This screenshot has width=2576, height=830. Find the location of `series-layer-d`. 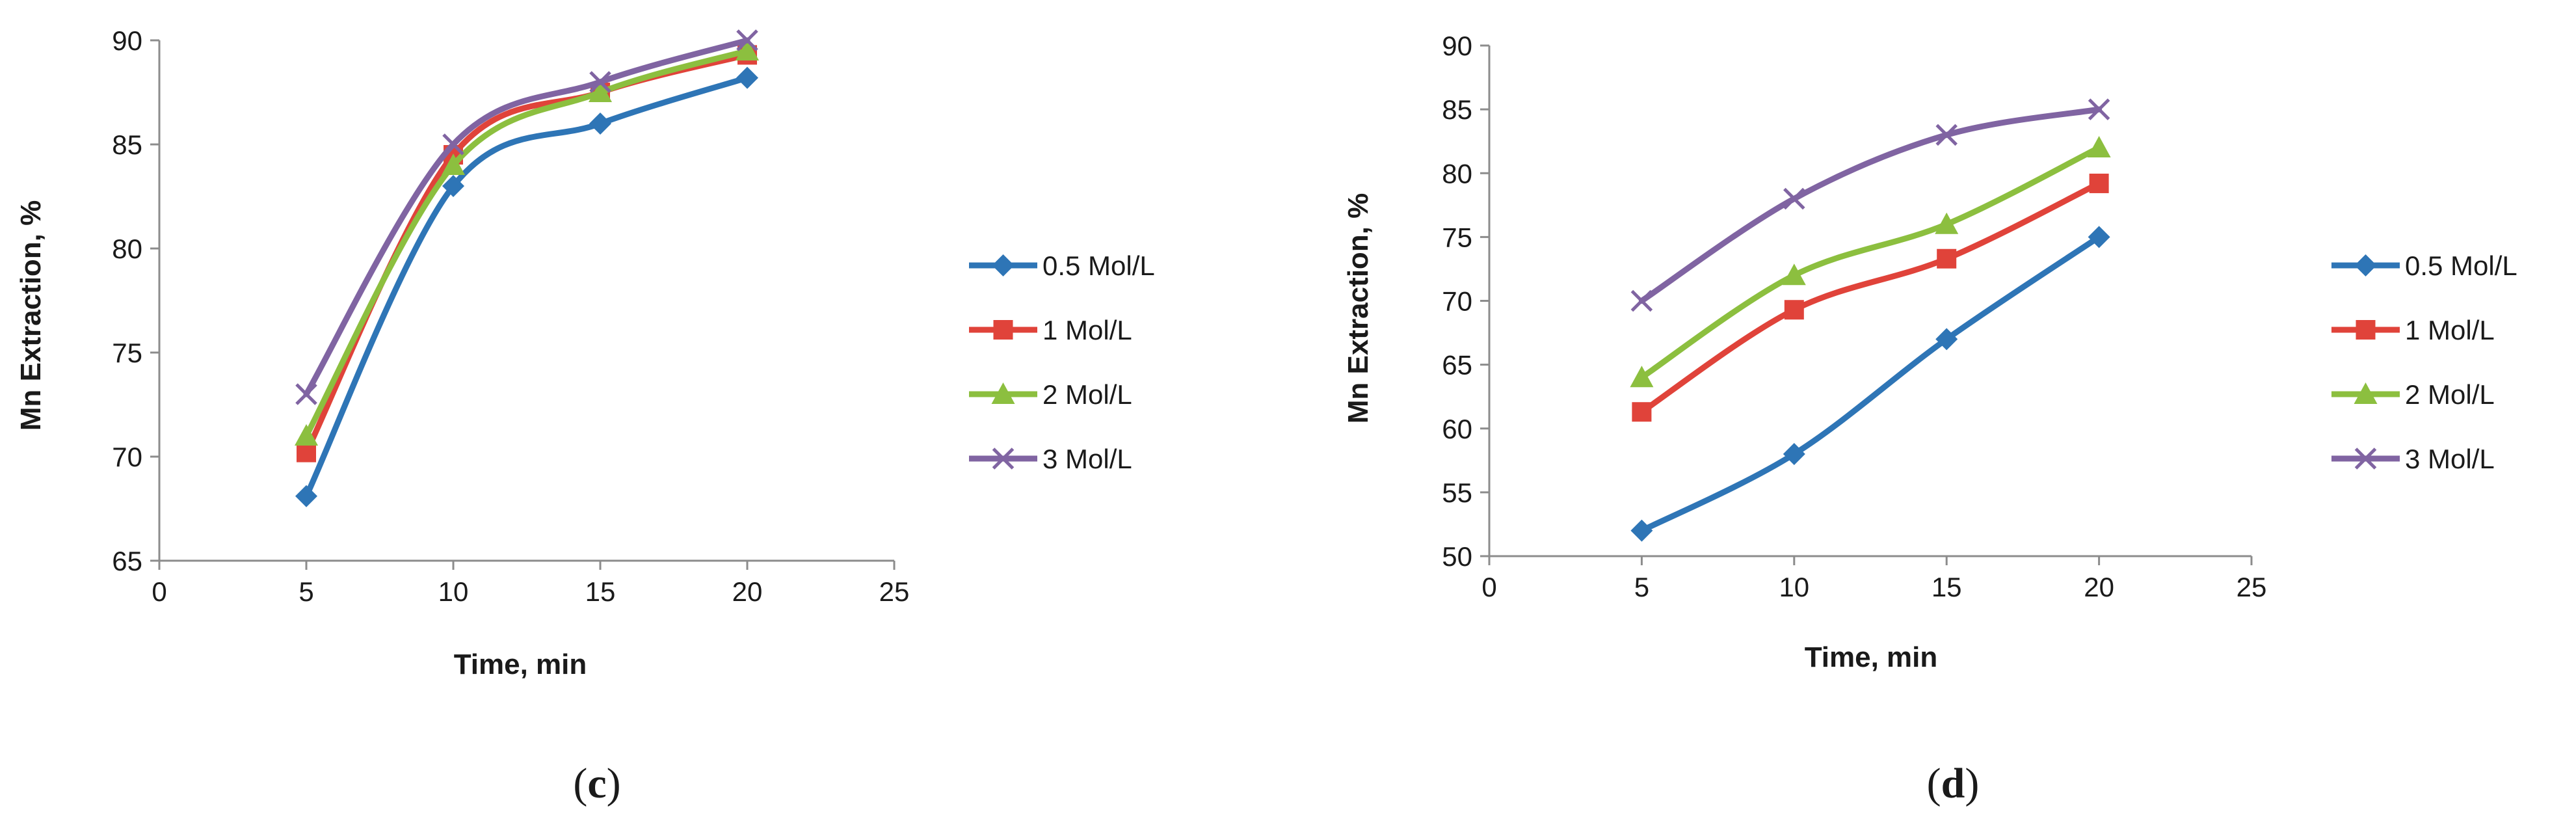

series-layer-d is located at coordinates (1870, 320).